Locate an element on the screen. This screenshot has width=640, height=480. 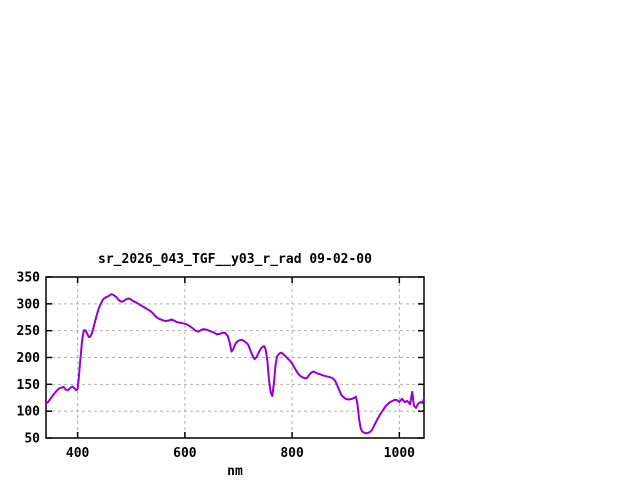
x-axis-label: nm is located at coordinates (235, 471).